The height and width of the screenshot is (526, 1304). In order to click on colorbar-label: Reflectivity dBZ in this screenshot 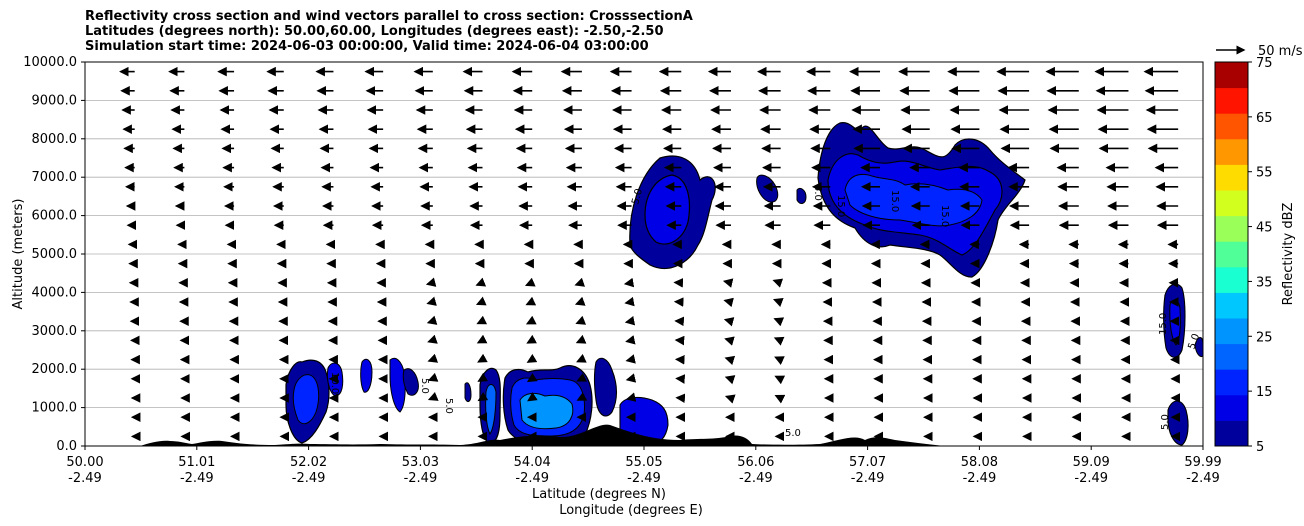, I will do `click(1288, 254)`.